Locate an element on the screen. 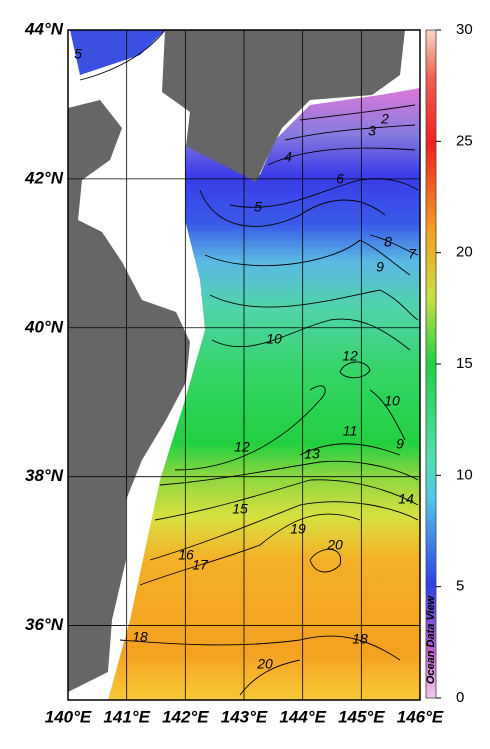  x-tick-label: 146°E is located at coordinates (420, 716).